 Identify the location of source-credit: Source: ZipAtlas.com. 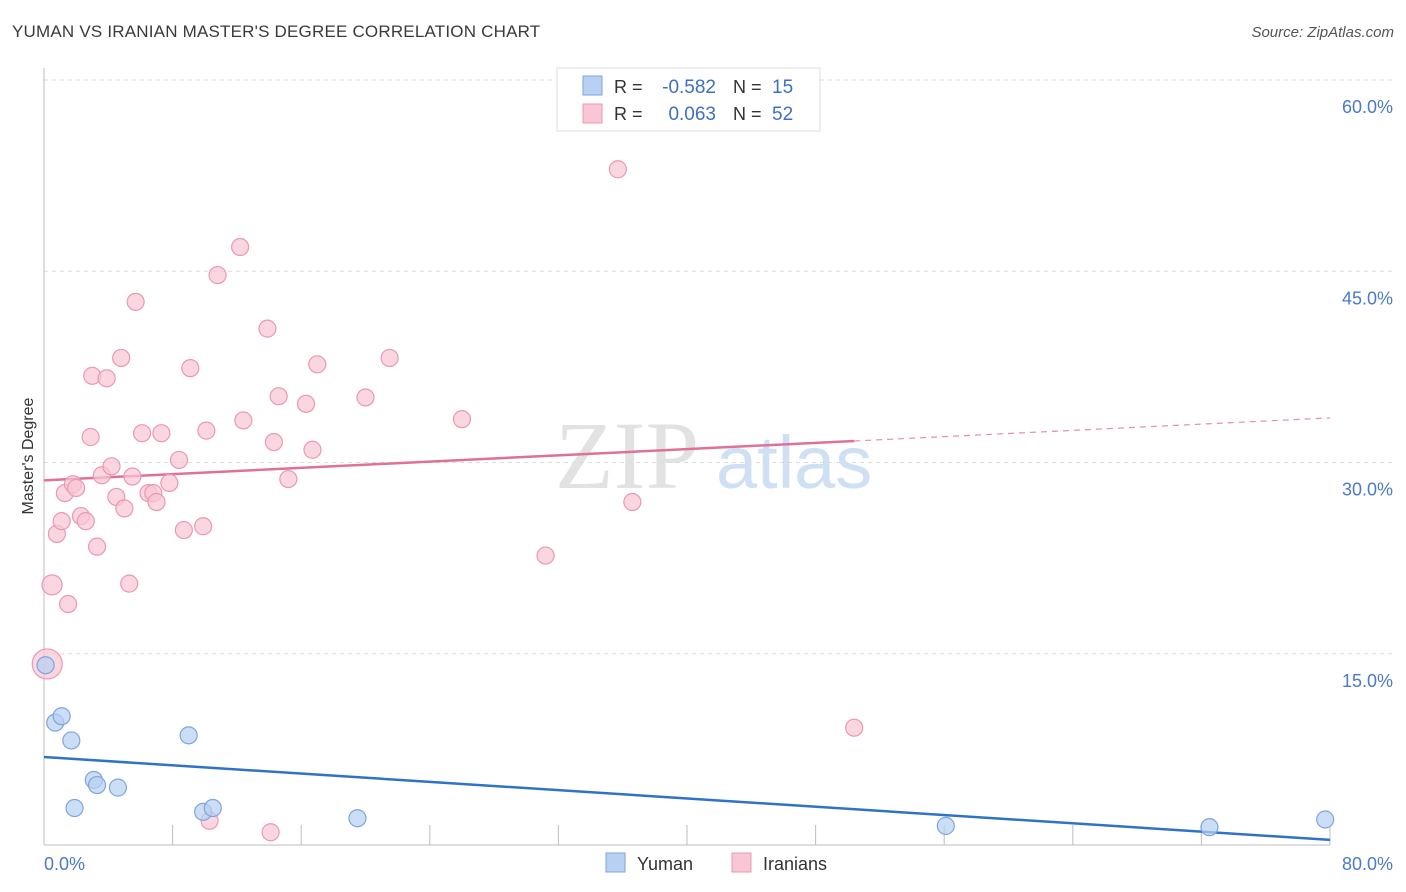
(1322, 32).